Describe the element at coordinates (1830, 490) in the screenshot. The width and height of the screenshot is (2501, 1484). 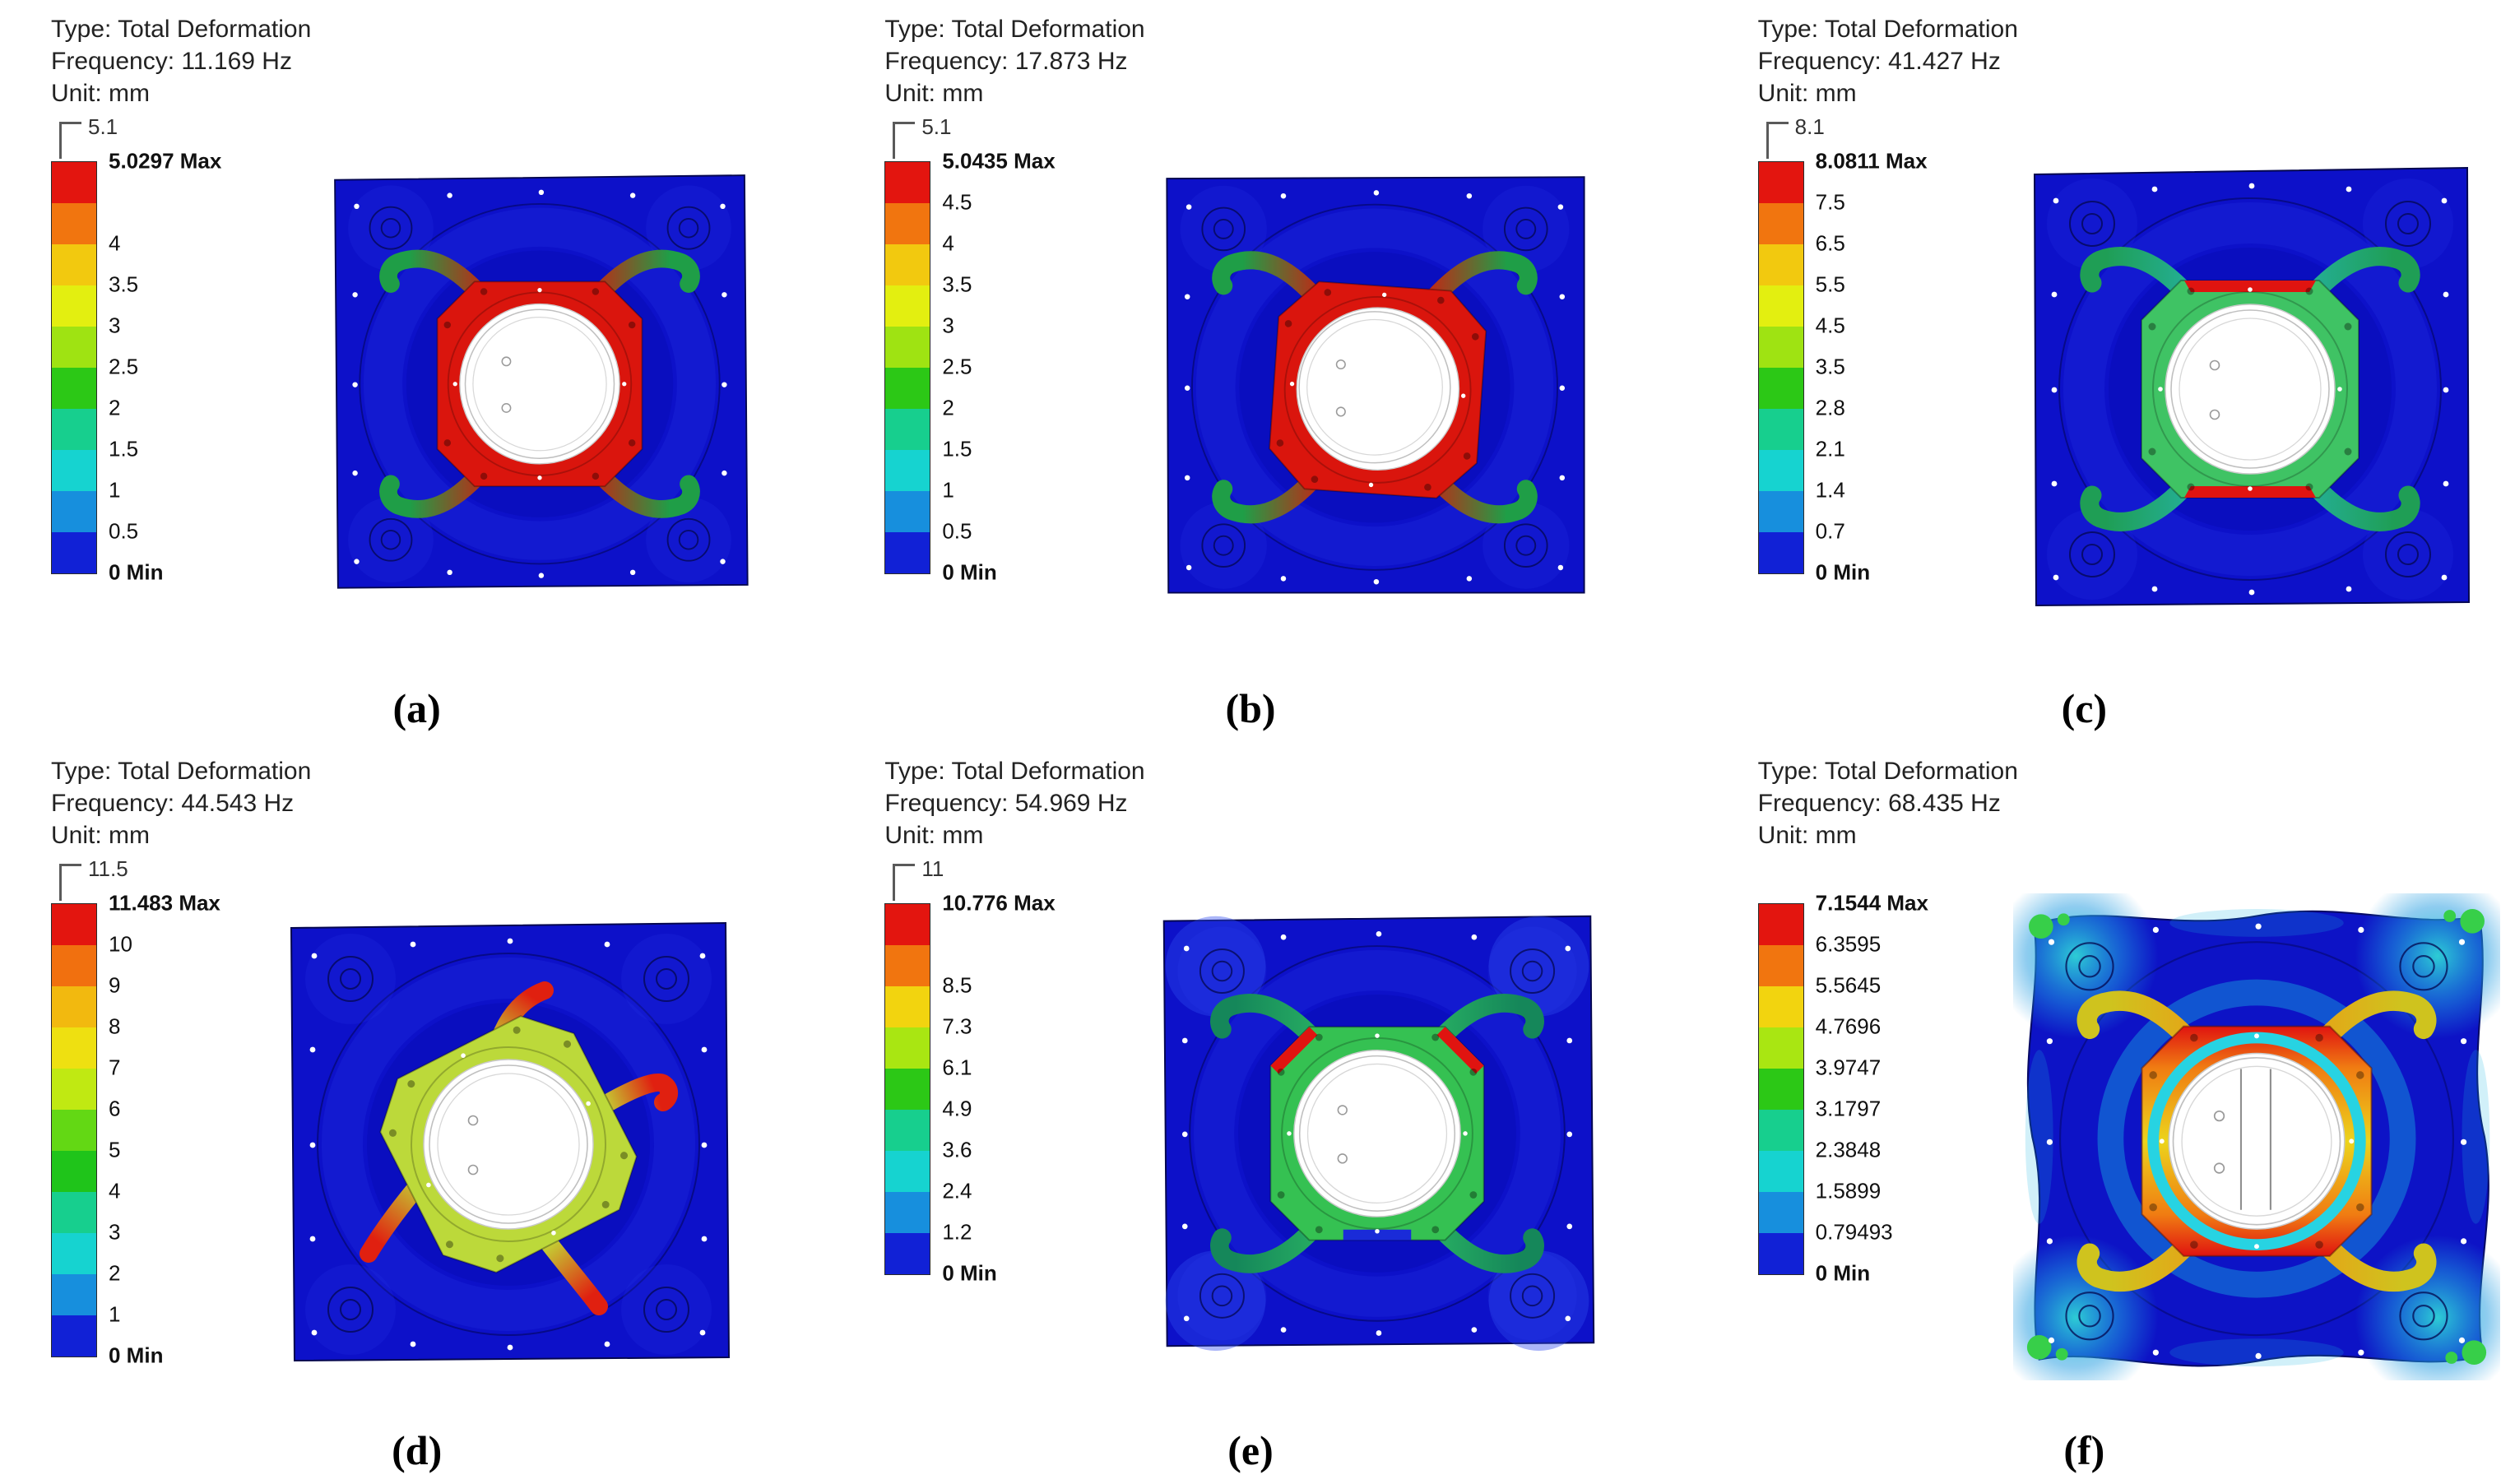
I see `legend-label: 1.4` at that location.